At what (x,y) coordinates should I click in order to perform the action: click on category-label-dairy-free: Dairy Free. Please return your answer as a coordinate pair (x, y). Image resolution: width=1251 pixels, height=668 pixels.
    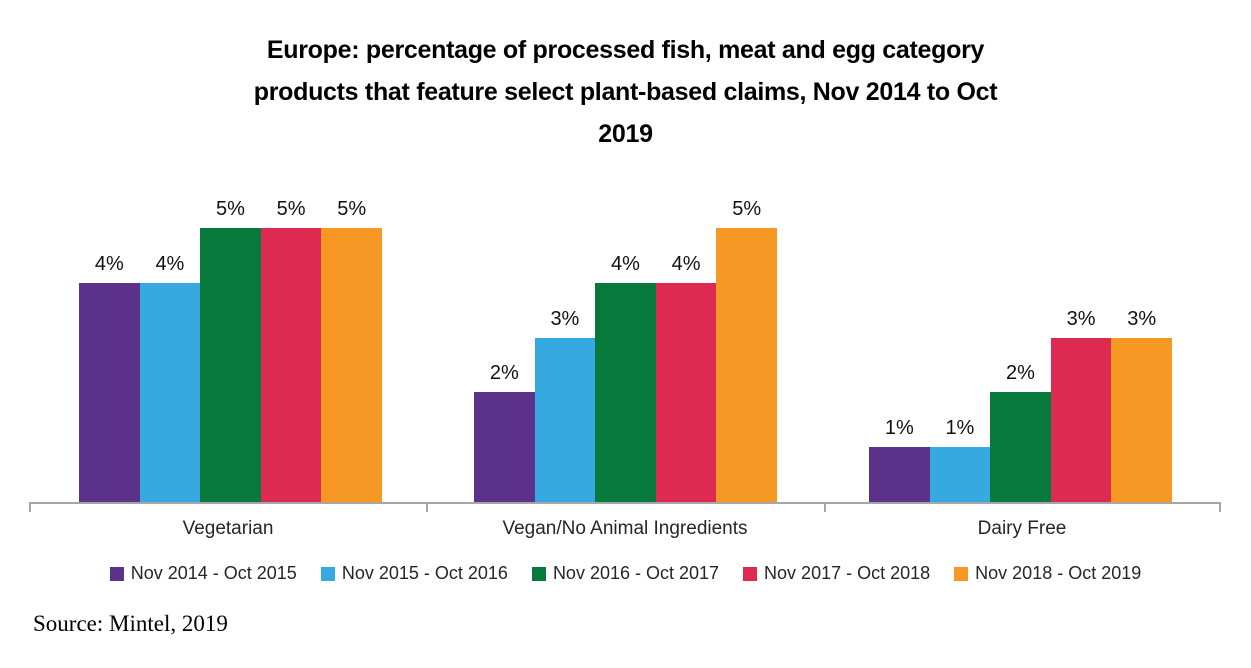
    Looking at the image, I should click on (1022, 528).